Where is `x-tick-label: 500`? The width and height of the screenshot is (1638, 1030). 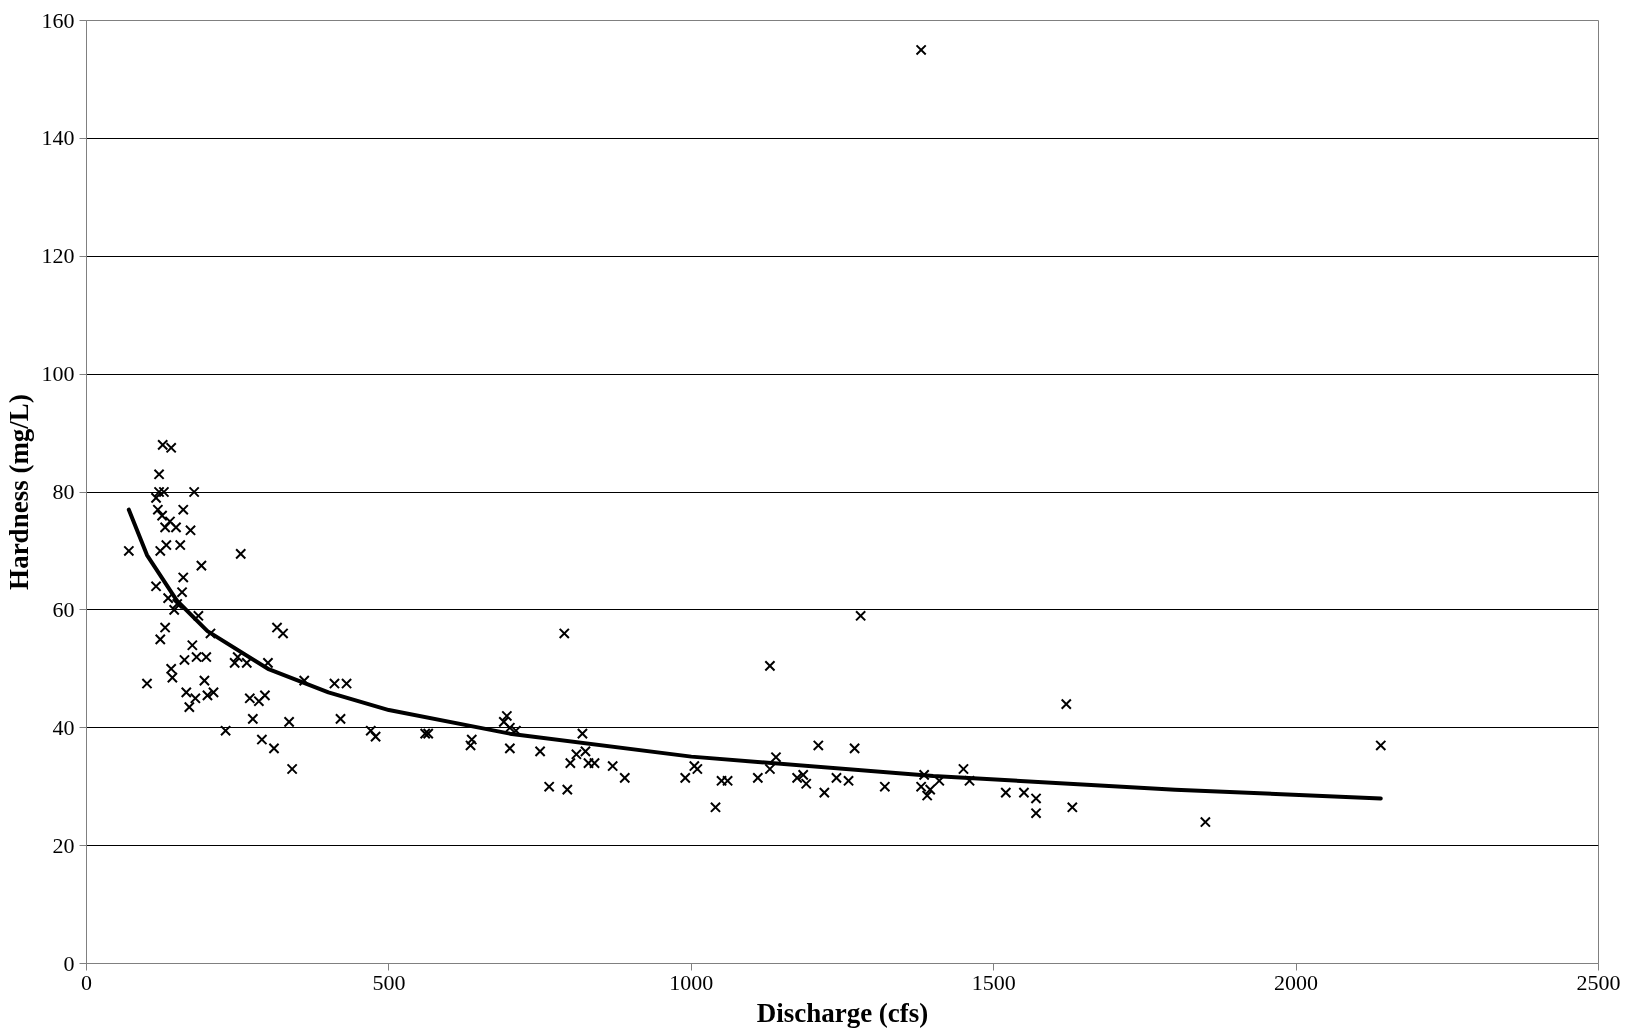
x-tick-label: 500 is located at coordinates (389, 982).